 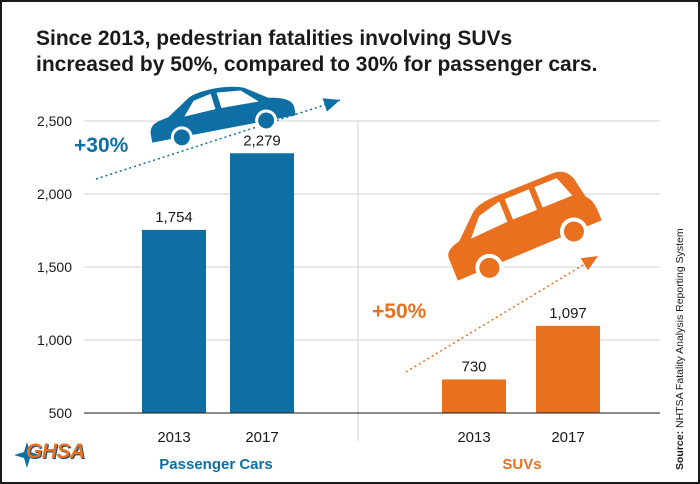 I want to click on y-tick-label: 2,500, so click(x=54, y=121).